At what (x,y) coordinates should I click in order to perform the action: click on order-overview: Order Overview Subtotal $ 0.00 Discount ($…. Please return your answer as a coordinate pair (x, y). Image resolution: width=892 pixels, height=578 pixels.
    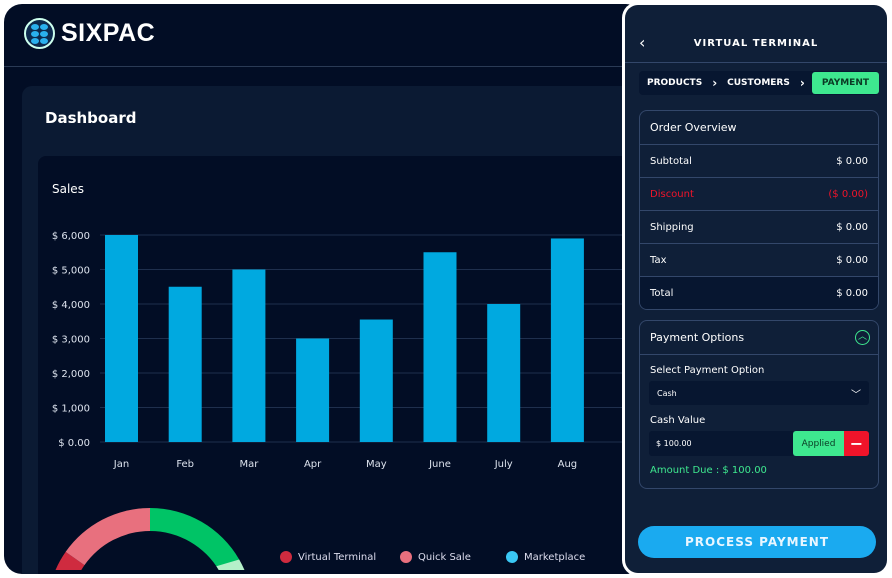
    Looking at the image, I should click on (759, 210).